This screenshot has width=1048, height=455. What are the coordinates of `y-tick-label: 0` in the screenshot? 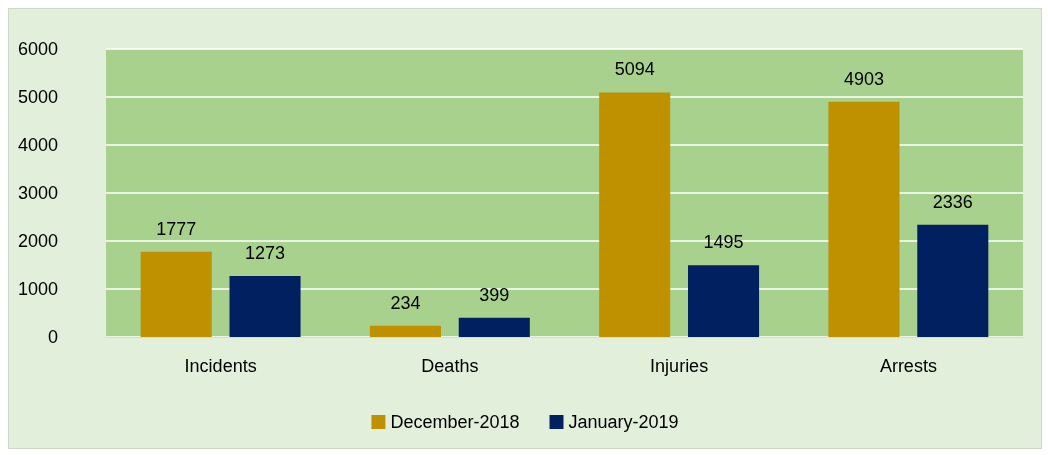 It's located at (52, 337).